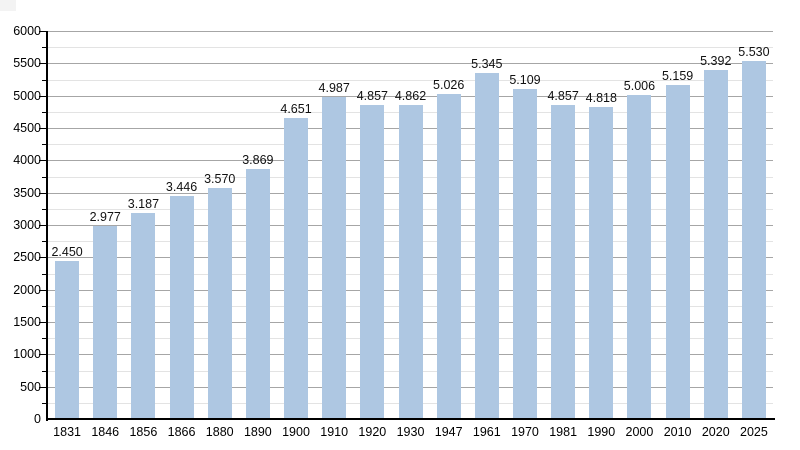  What do you see at coordinates (258, 159) in the screenshot?
I see `bar-value-label: 3.869` at bounding box center [258, 159].